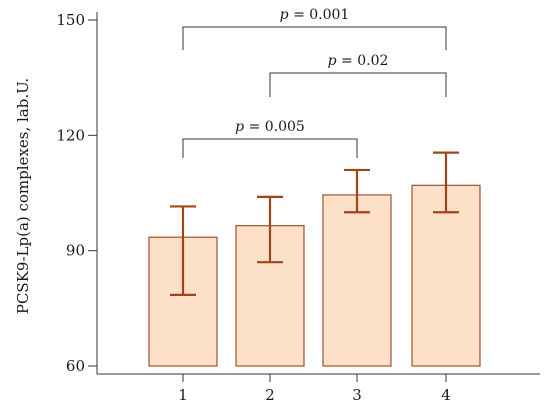 The image size is (550, 406). Describe the element at coordinates (363, 61) in the screenshot. I see `p-value-text: = 0.02` at that location.